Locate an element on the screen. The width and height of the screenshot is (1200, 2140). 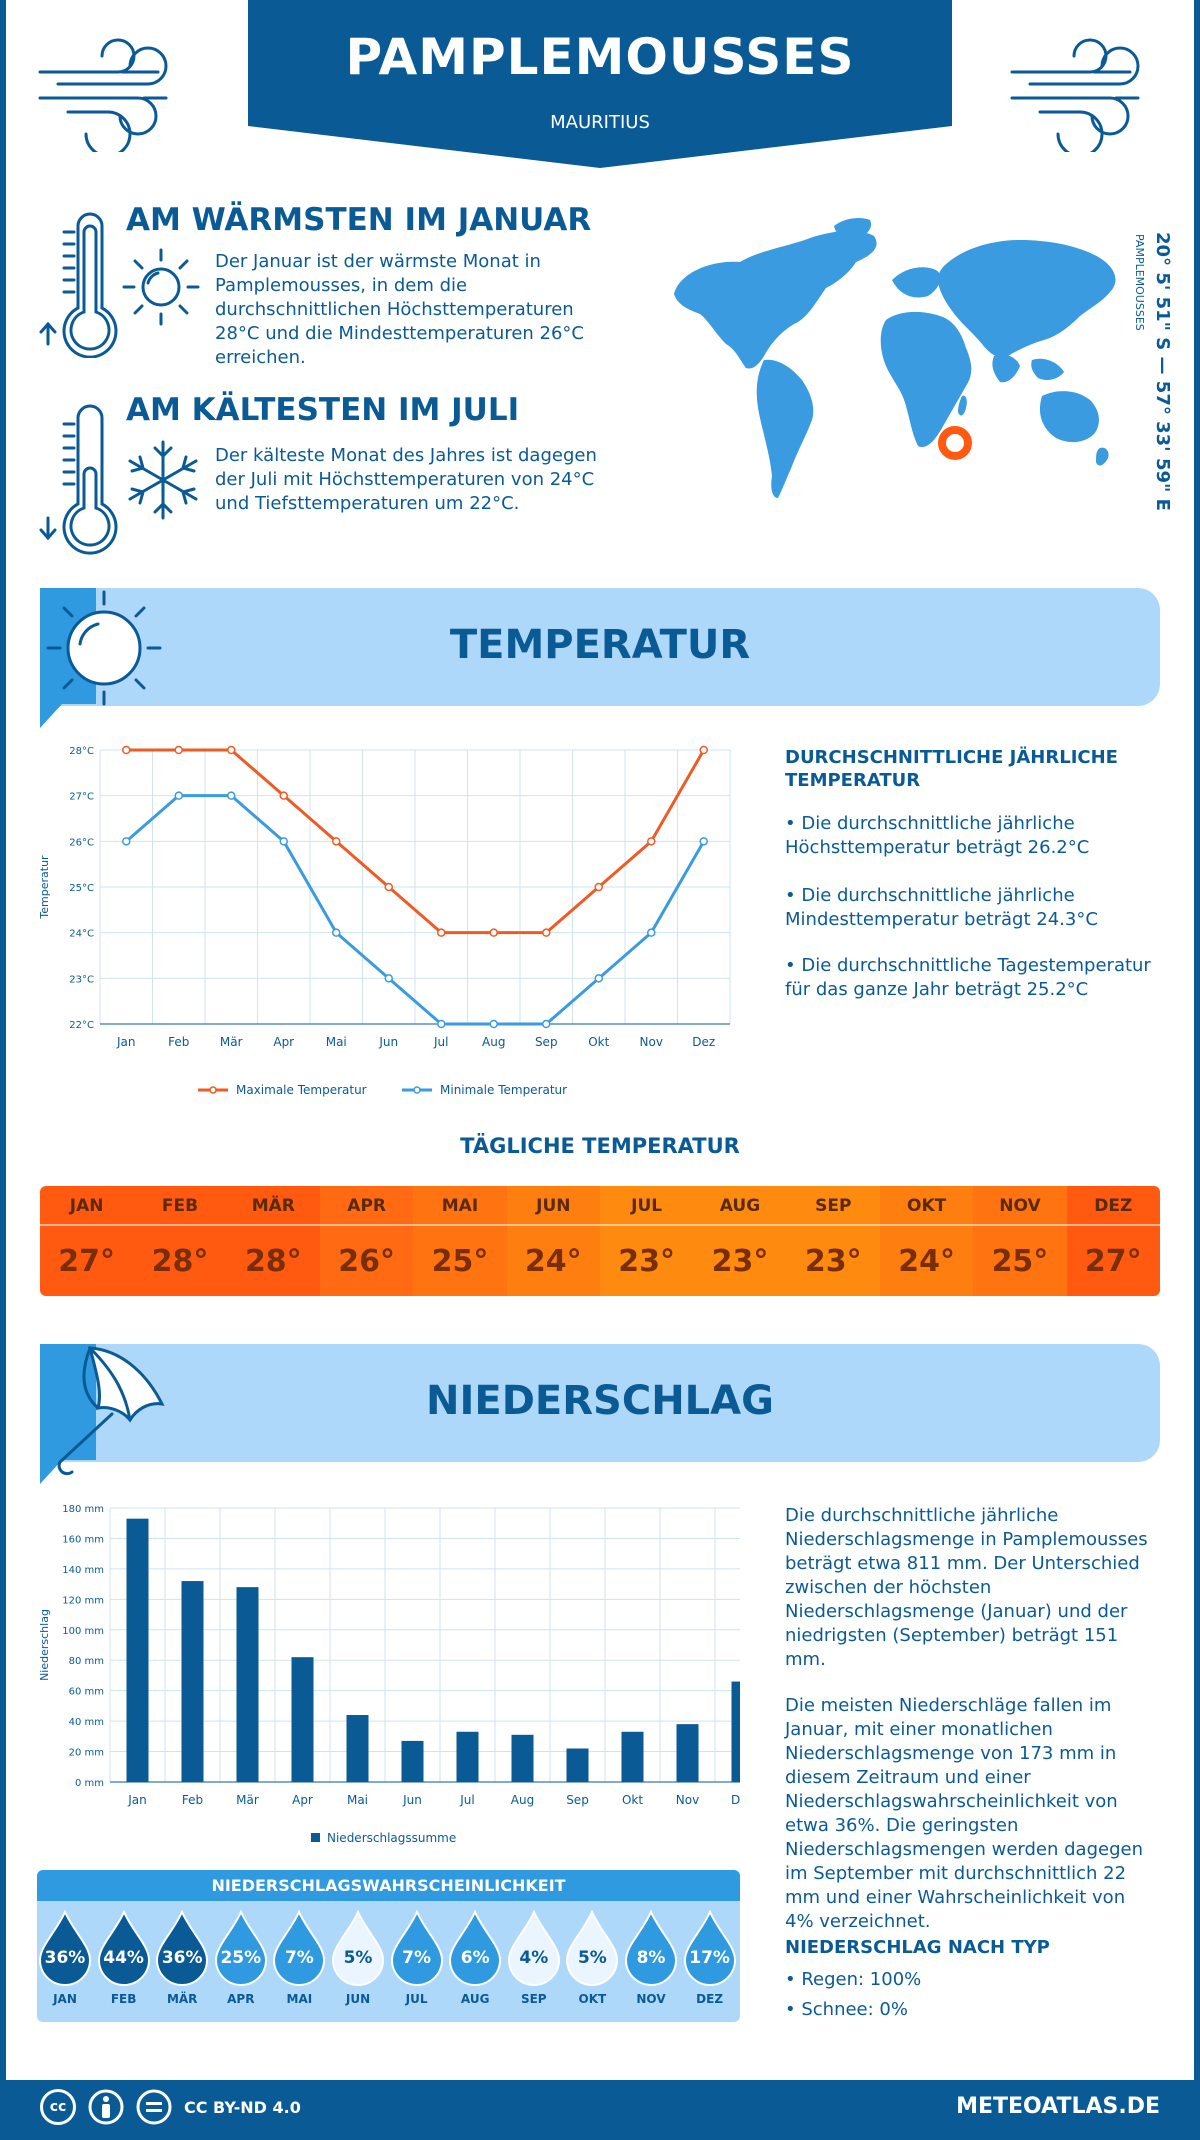
x-tick-label: Mai is located at coordinates (336, 1042).